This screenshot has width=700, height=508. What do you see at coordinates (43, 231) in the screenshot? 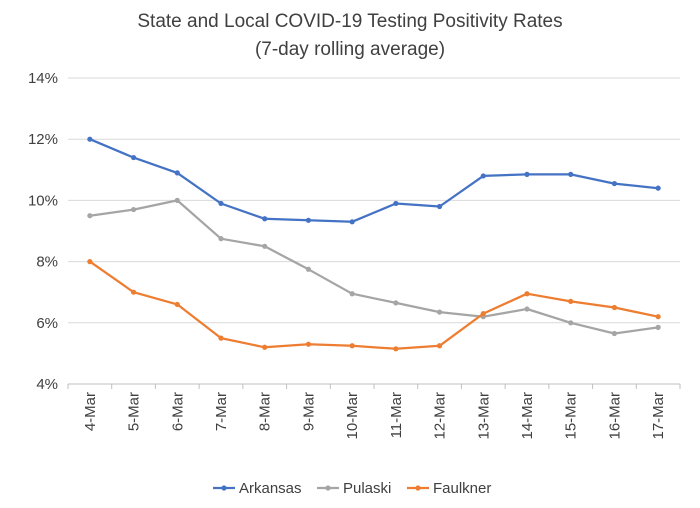
I see `y-axis-ticks: 4% 6% 8% 10% 12% 14%` at bounding box center [43, 231].